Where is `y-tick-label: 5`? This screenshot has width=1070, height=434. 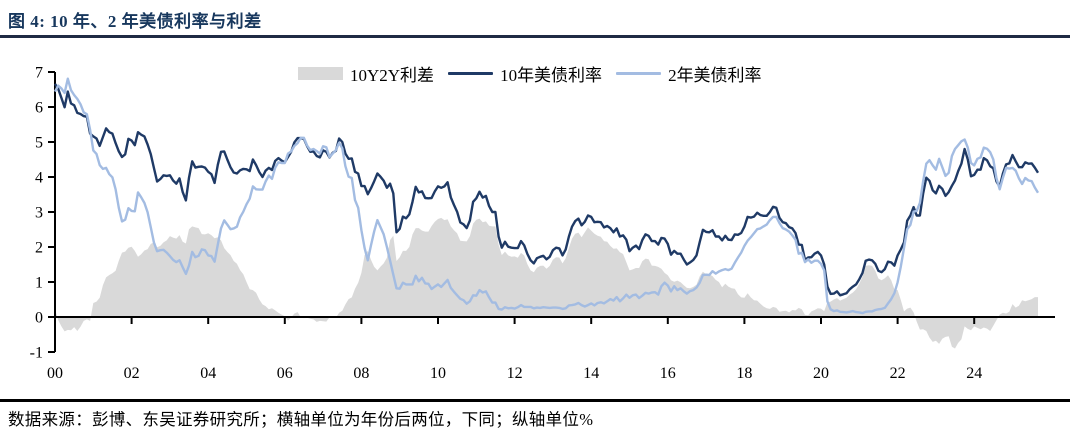
y-tick-label: 5 is located at coordinates (39, 143).